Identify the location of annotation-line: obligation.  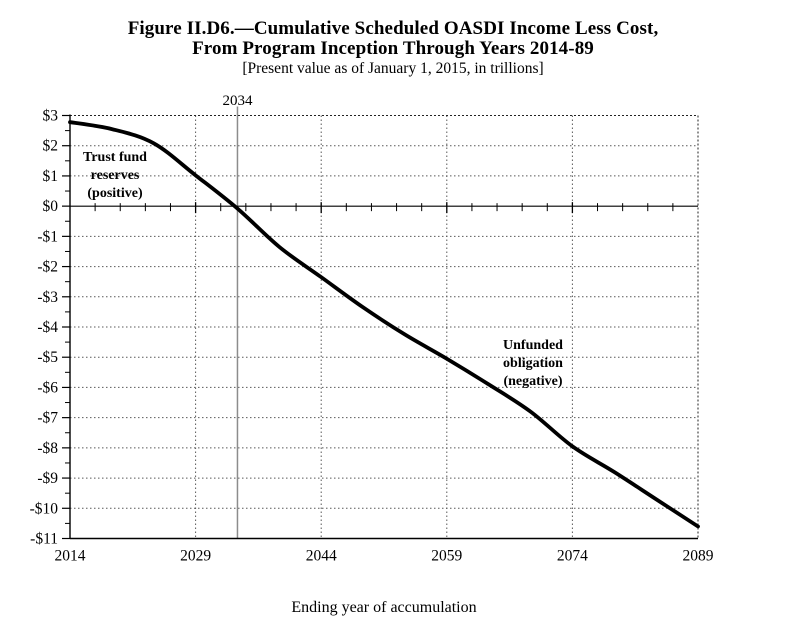
(533, 363).